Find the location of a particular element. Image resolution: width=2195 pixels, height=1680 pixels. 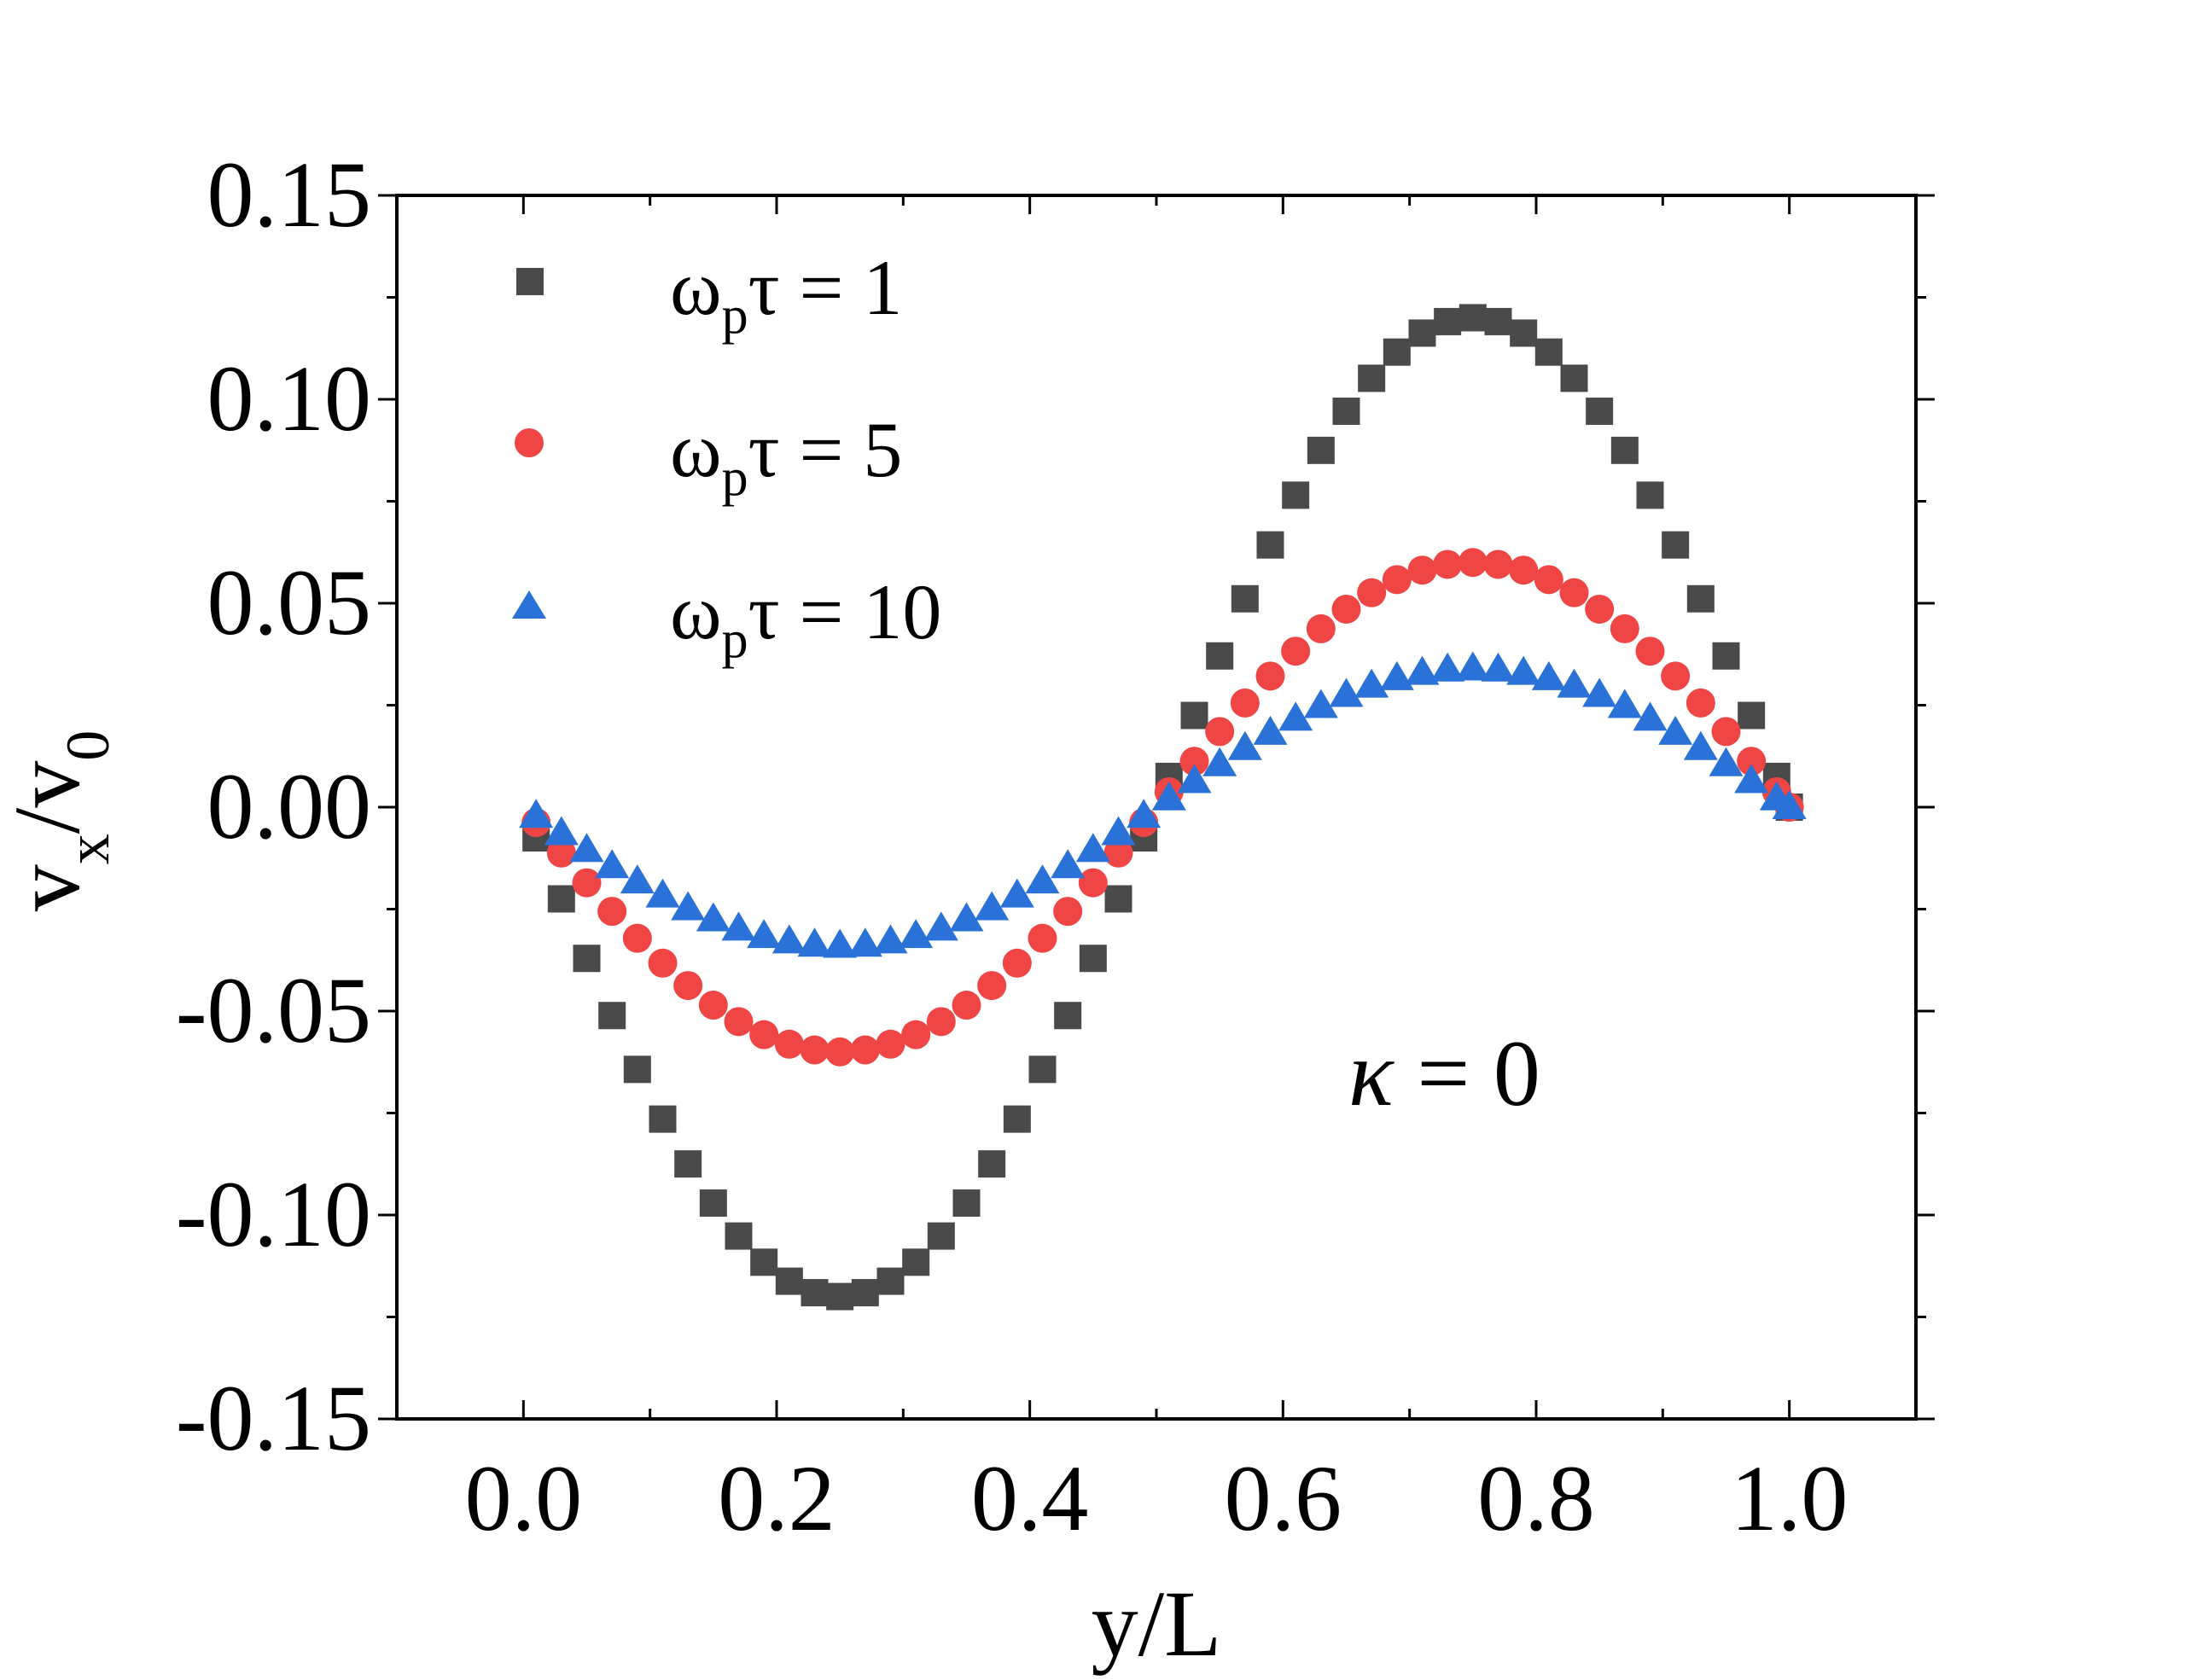

x-tick-label: 0.4 is located at coordinates (1030, 1498).